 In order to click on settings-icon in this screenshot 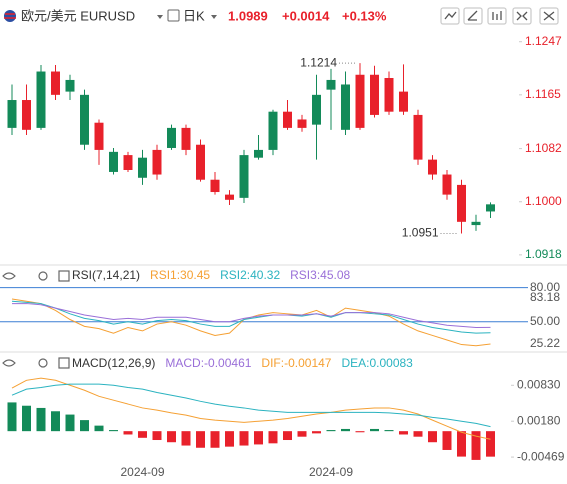, I will do `click(497, 15)`.